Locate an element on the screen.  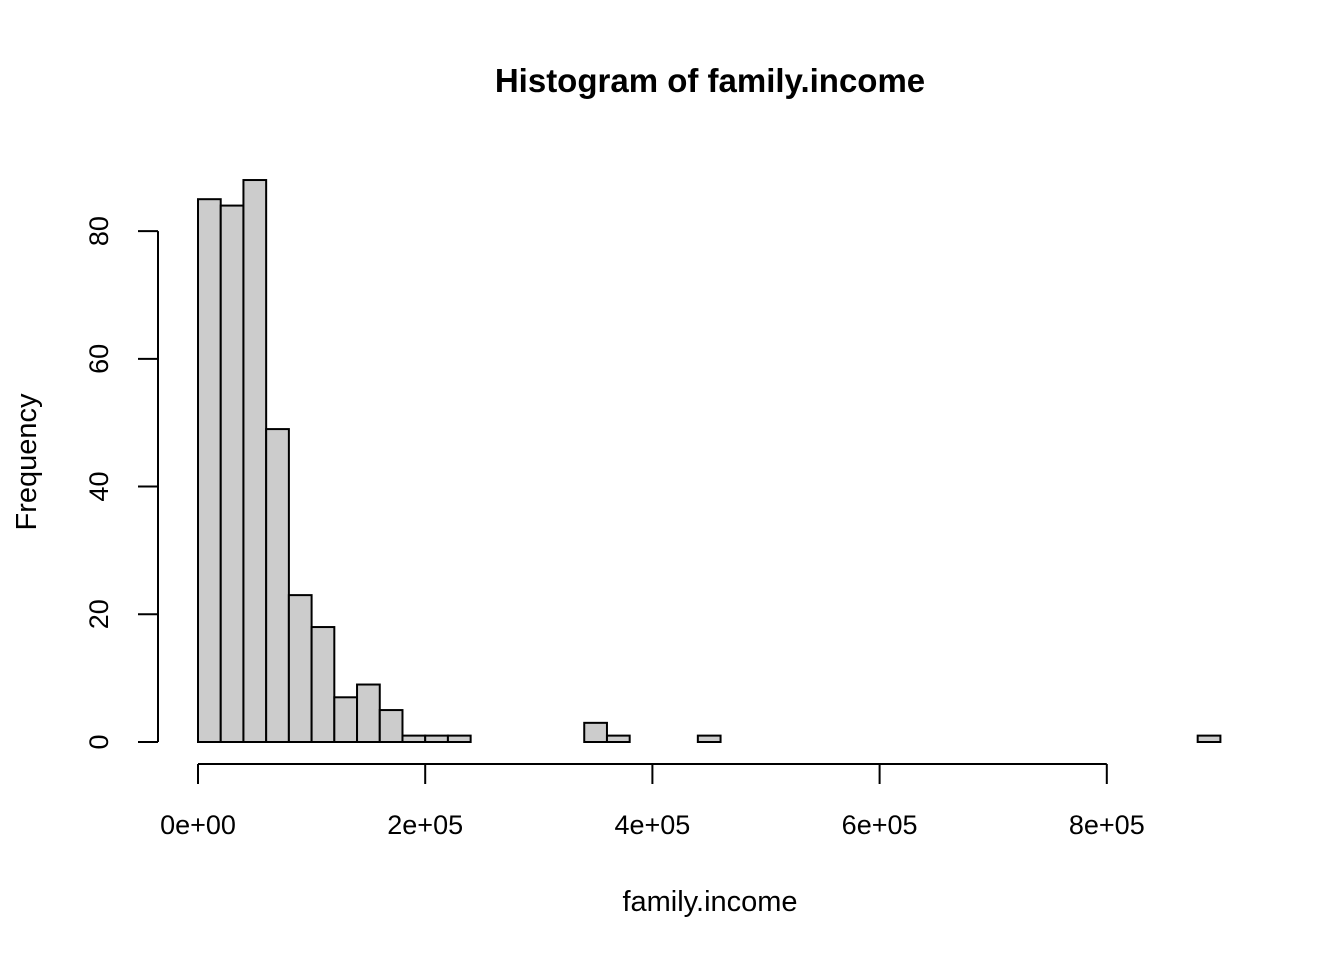
x-tick-label: 8e+05 is located at coordinates (1107, 825).